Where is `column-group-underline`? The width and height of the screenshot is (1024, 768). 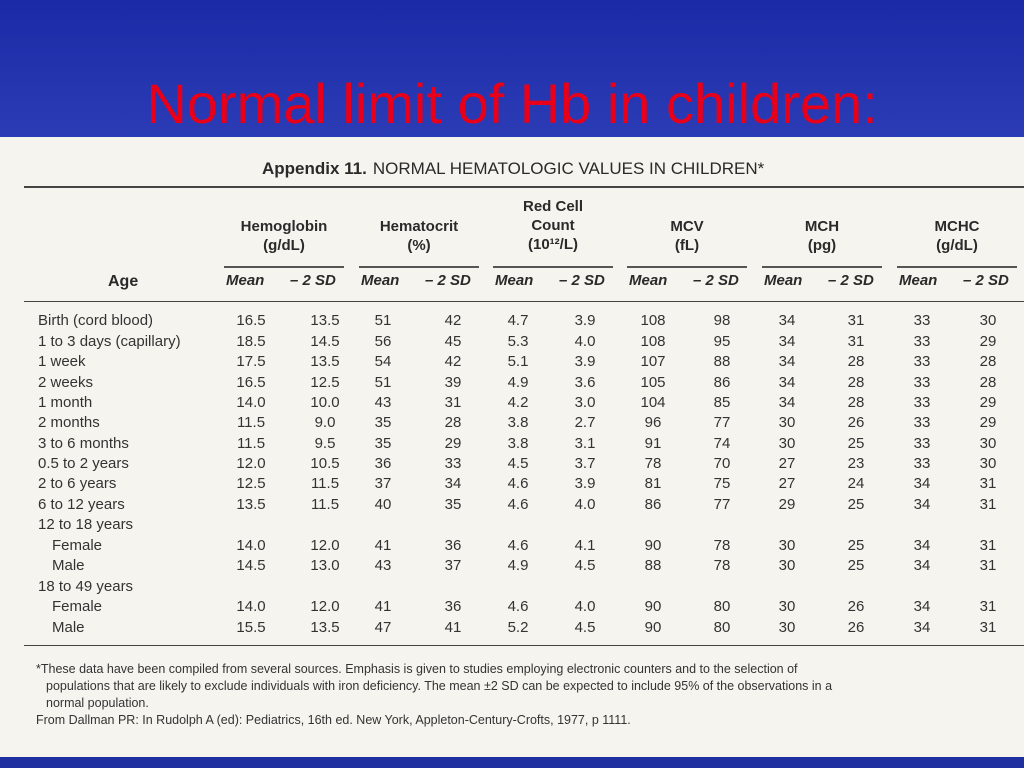
column-group-underline is located at coordinates (419, 267).